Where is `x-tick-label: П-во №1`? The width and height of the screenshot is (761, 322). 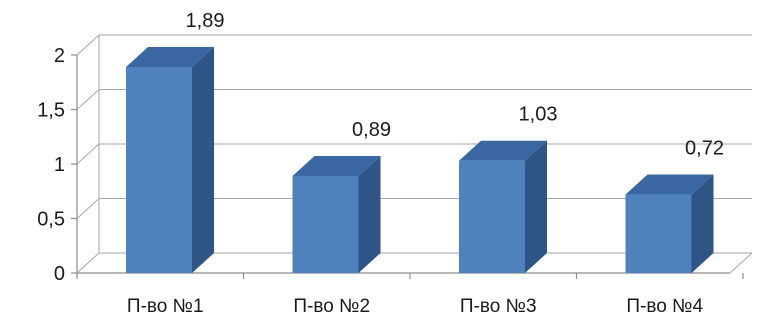 x-tick-label: П-во №1 is located at coordinates (165, 306).